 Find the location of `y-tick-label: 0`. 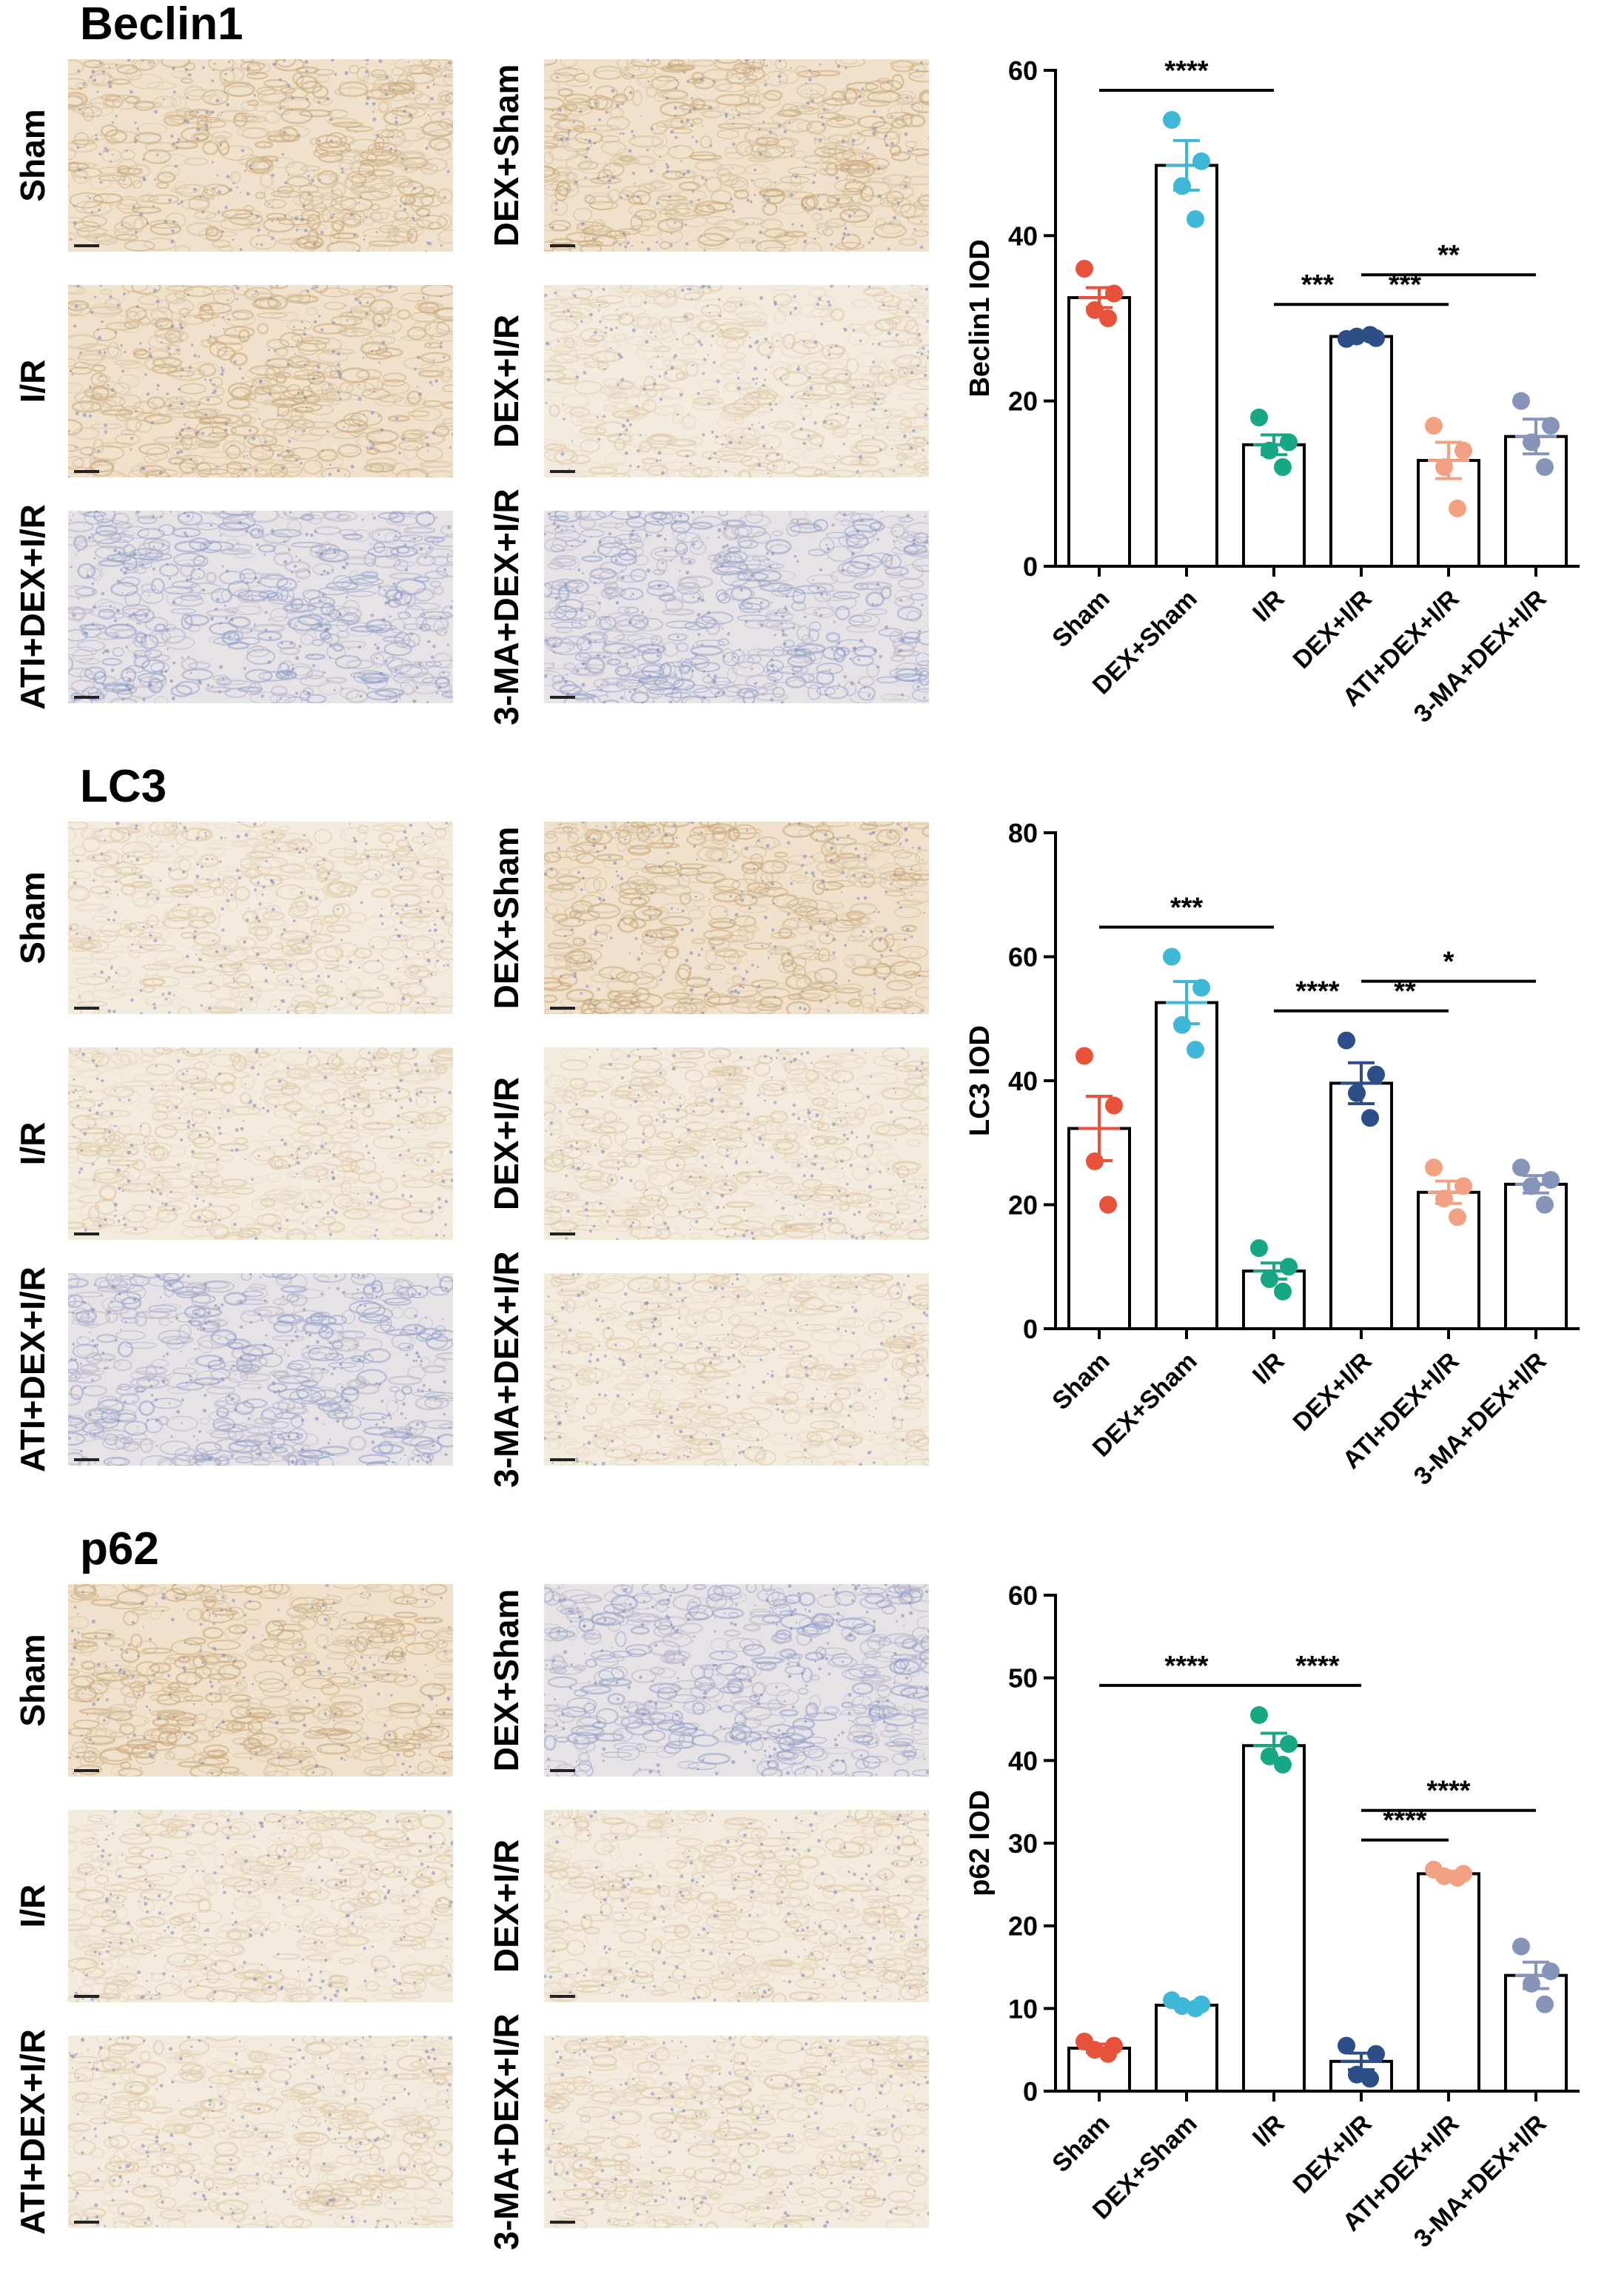

y-tick-label: 0 is located at coordinates (1030, 1329).